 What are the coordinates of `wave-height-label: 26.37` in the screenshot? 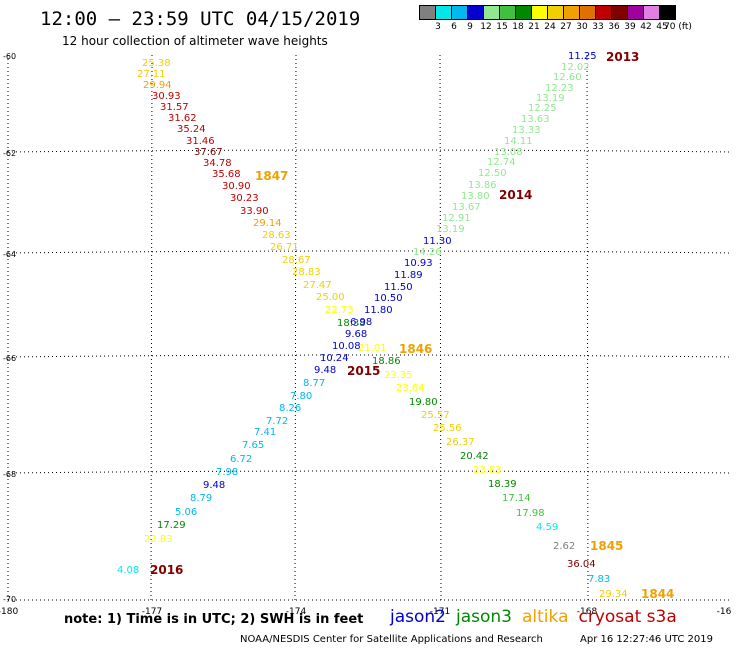 It's located at (460, 442).